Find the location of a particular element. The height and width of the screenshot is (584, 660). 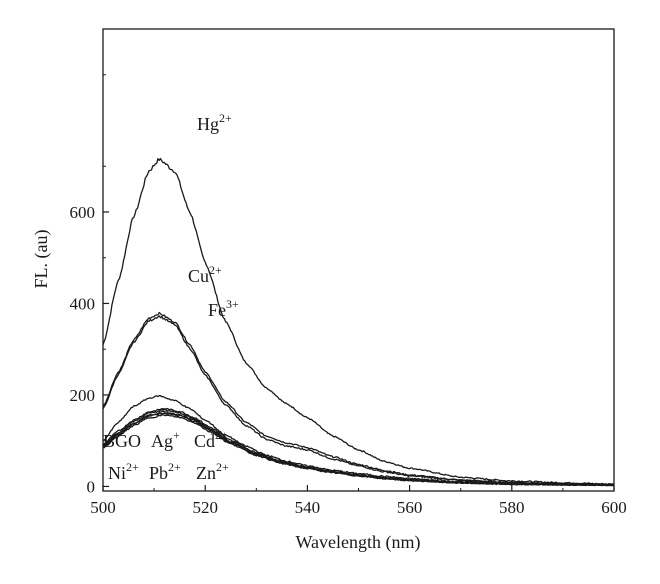

annotation-ag-sup: + is located at coordinates (176, 435).